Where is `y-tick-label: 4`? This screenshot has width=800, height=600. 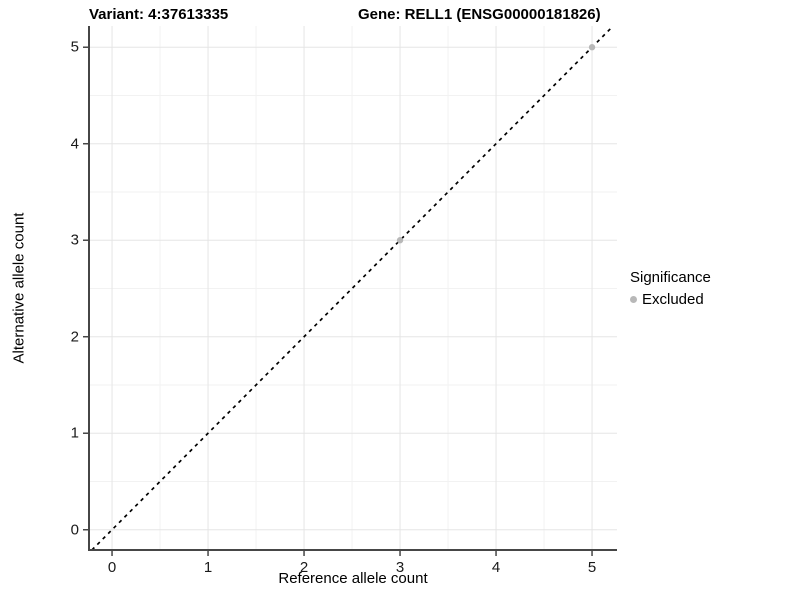 y-tick-label: 4 is located at coordinates (74, 144).